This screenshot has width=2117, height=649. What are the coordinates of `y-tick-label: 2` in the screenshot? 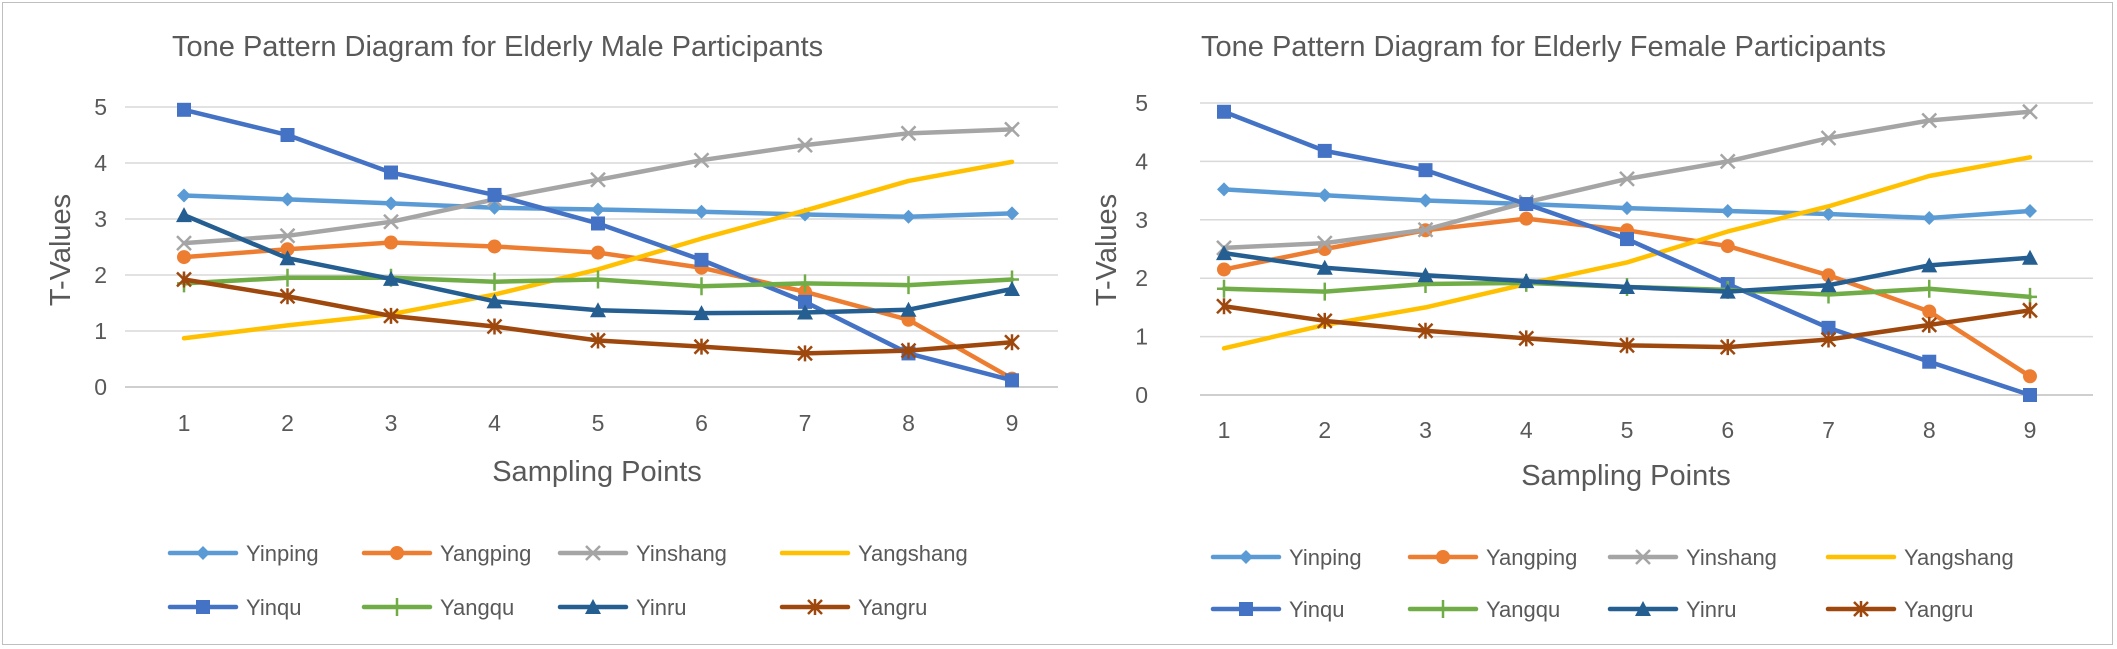 It's located at (1141, 278).